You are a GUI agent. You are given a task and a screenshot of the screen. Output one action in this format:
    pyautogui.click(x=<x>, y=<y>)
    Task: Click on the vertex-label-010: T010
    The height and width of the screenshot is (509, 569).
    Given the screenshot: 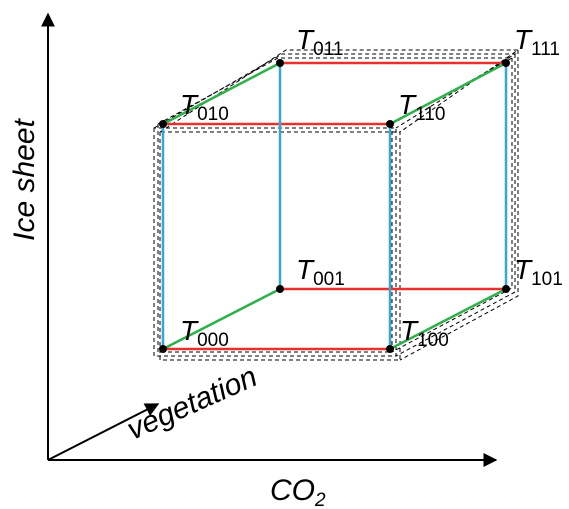 What is the action you would take?
    pyautogui.click(x=204, y=107)
    